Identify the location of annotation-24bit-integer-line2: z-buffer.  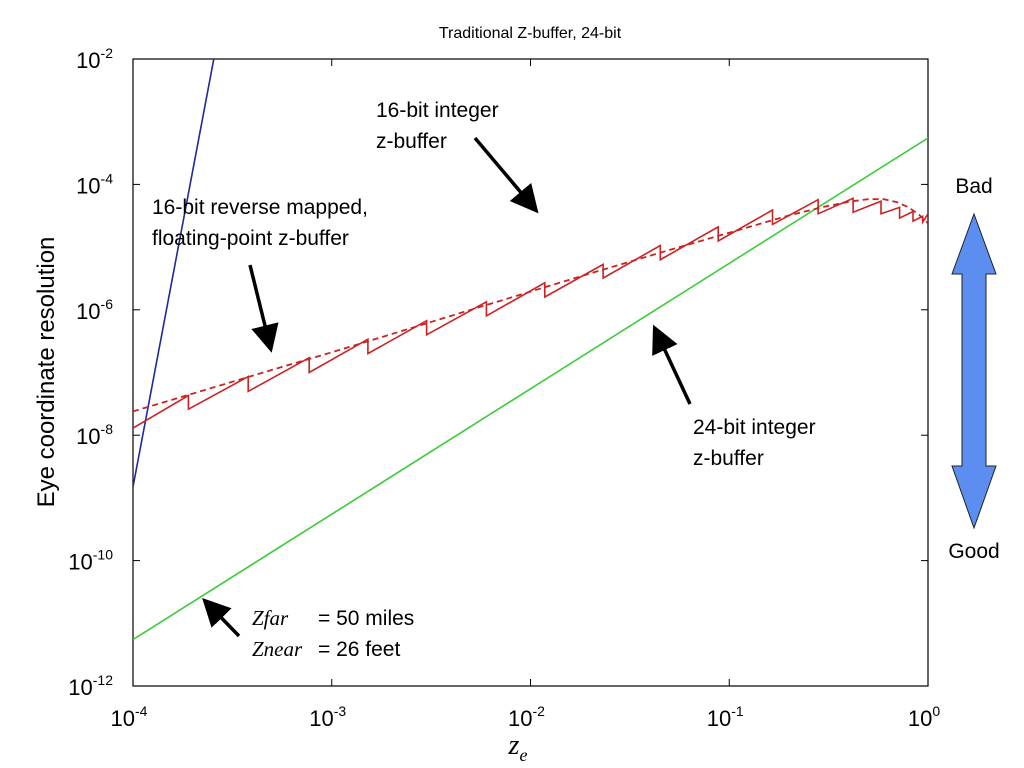
(728, 458).